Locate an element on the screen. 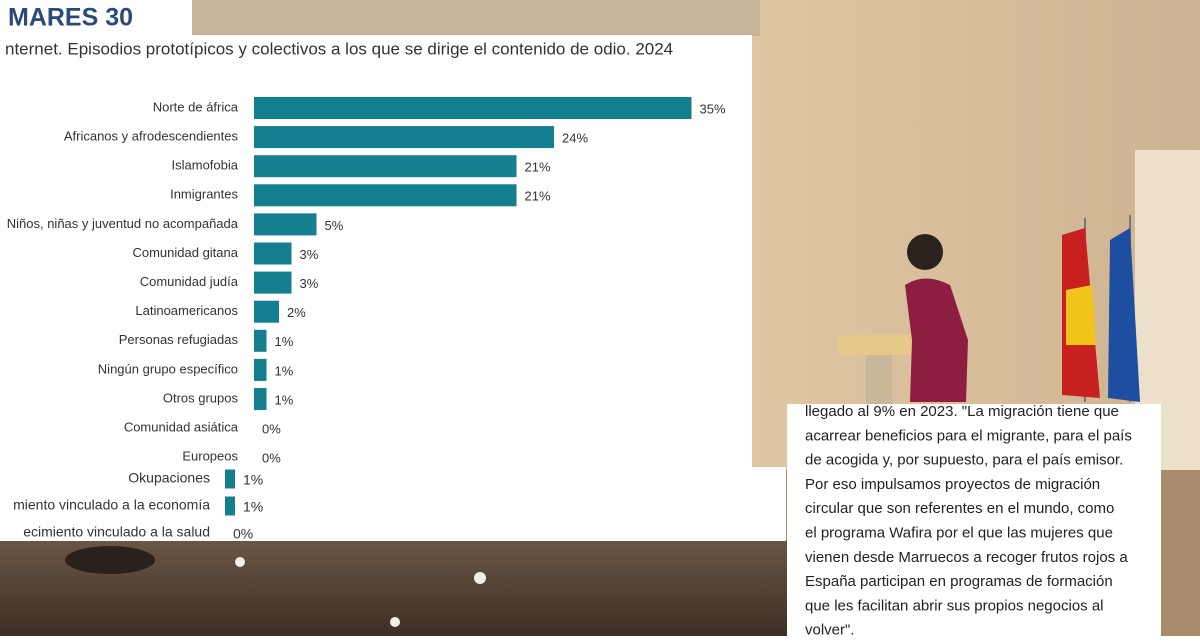  y-tick-label: Ningún grupo específico is located at coordinates (168, 368).